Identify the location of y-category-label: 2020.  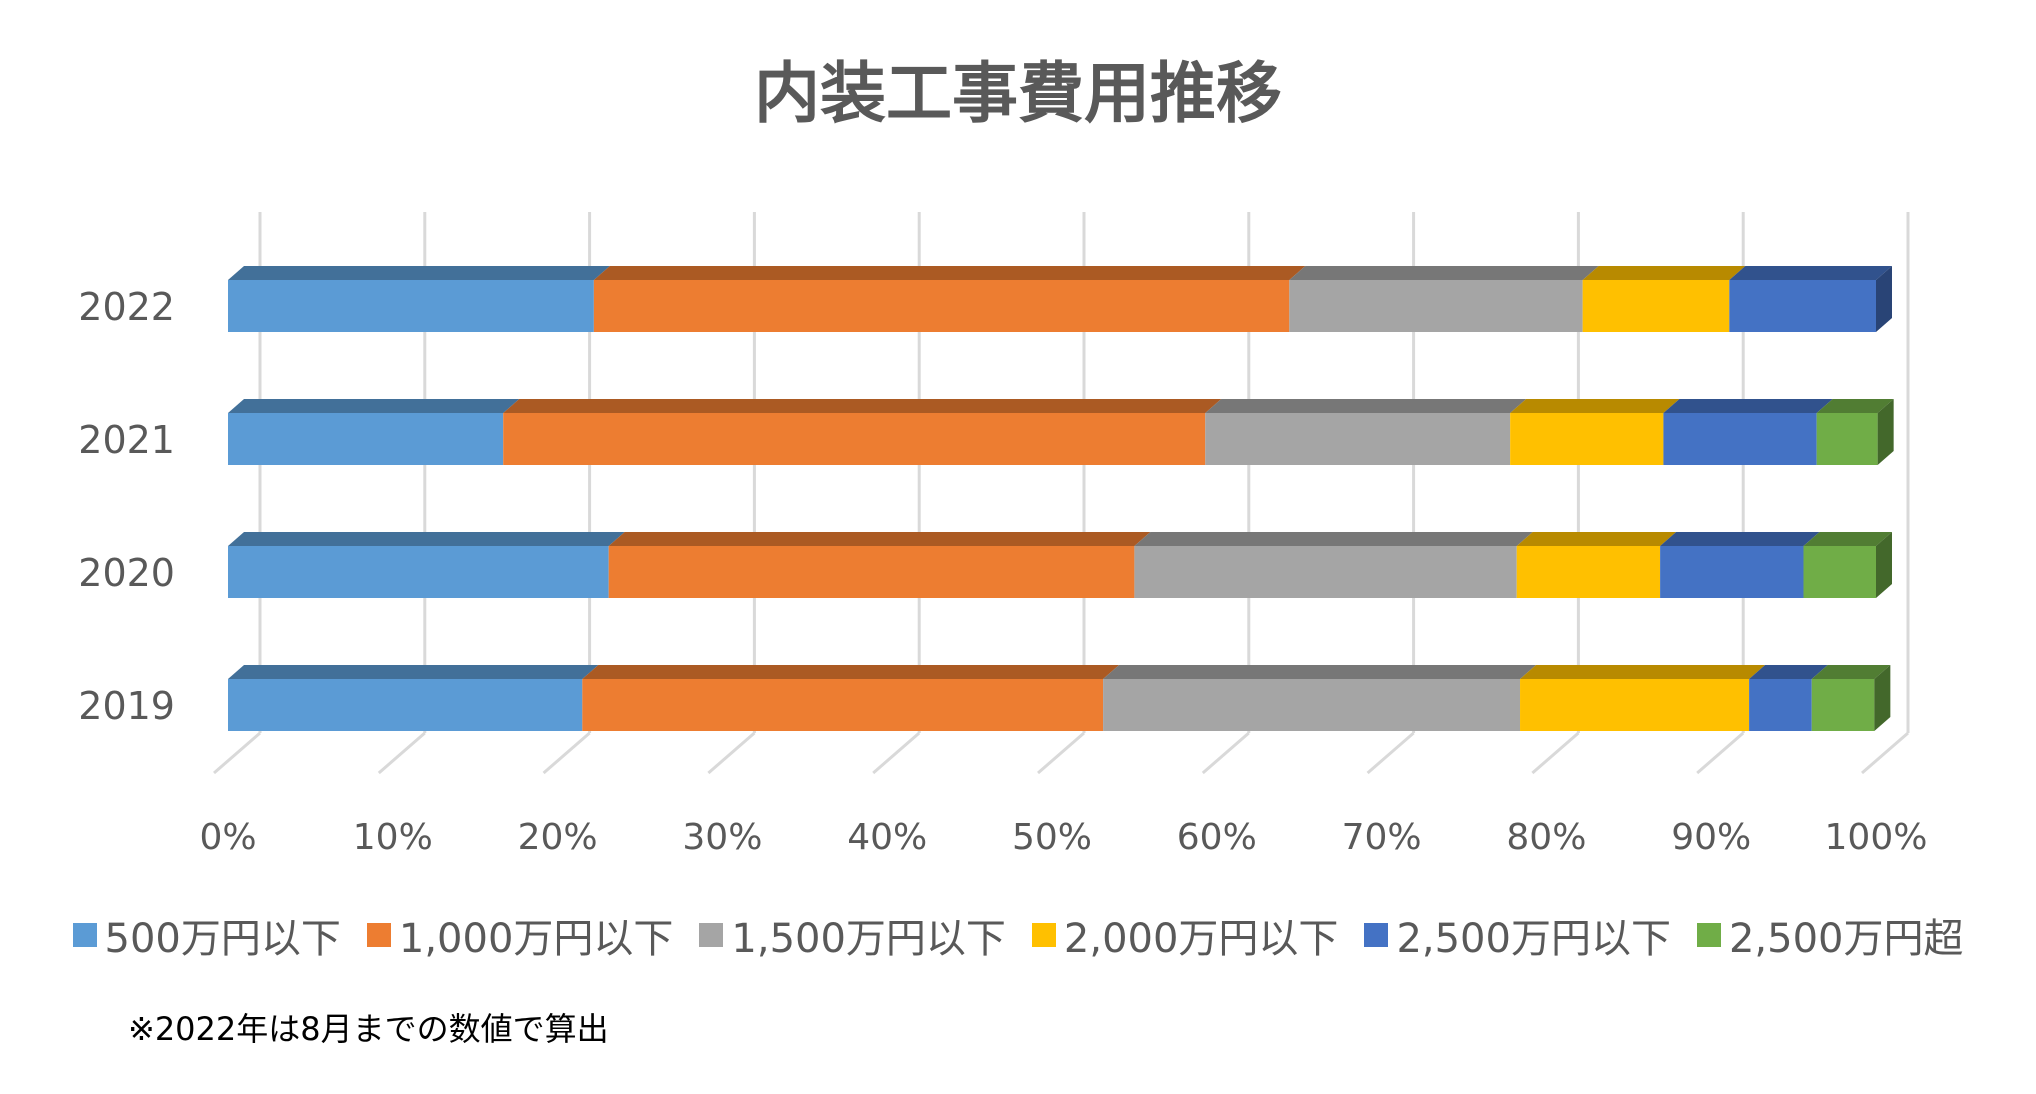
(126, 573).